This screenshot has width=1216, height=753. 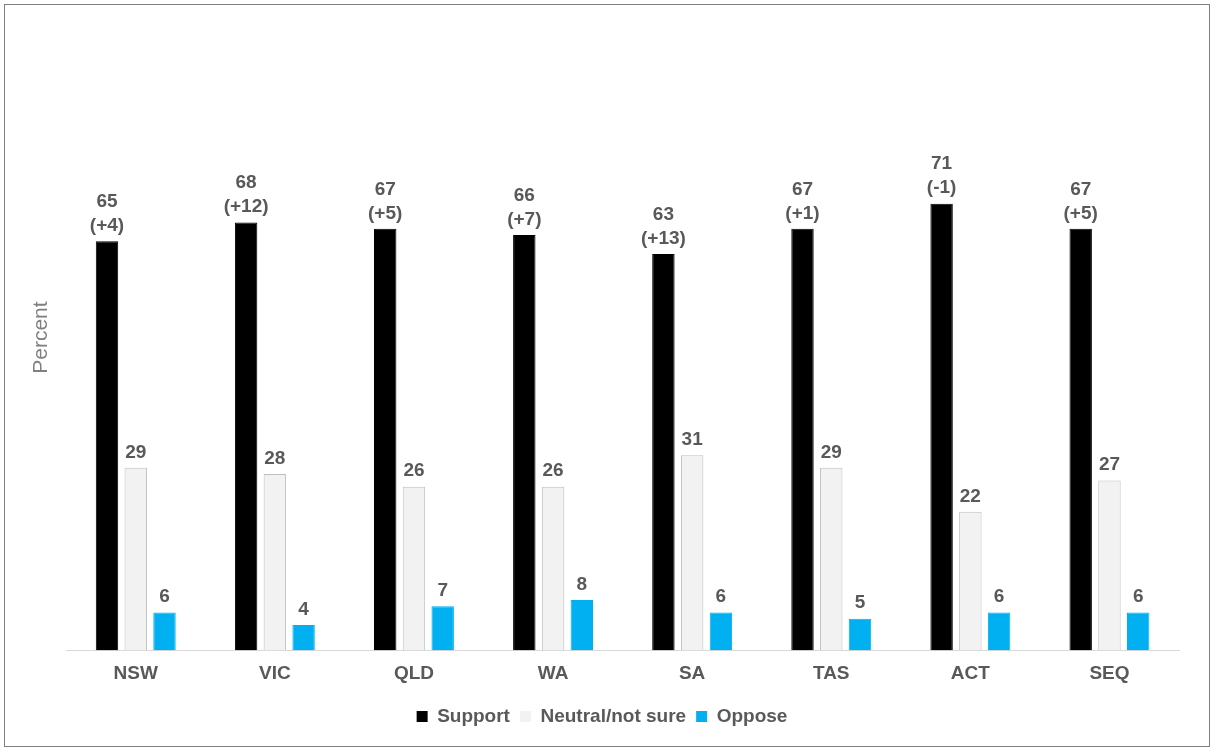 I want to click on data-label: 31, so click(x=692, y=438).